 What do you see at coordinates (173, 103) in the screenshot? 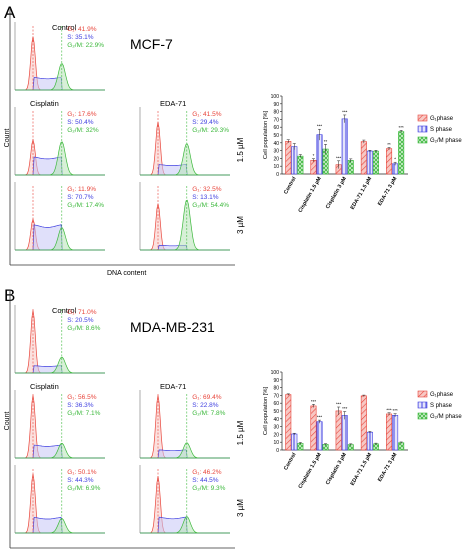
I see `col-header-eda71: EDA-71` at bounding box center [173, 103].